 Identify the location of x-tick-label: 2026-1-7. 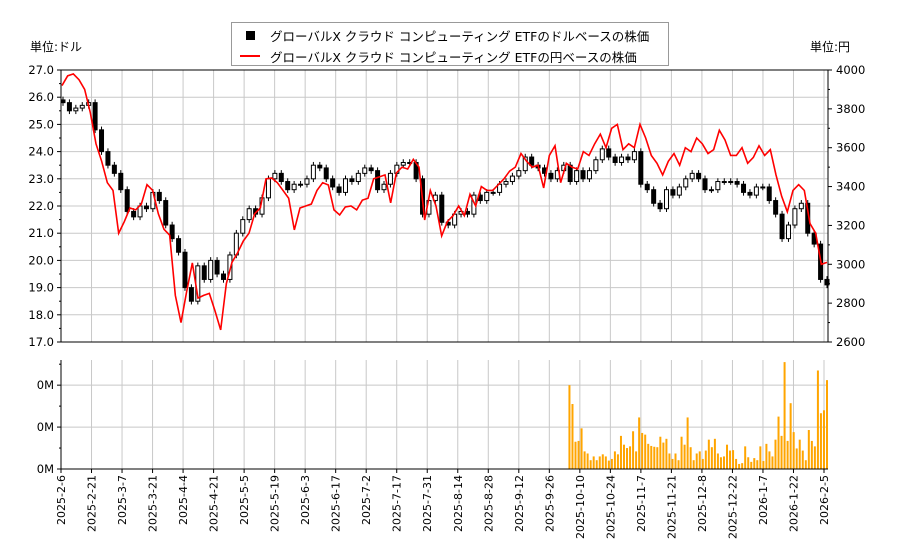
(763, 500).